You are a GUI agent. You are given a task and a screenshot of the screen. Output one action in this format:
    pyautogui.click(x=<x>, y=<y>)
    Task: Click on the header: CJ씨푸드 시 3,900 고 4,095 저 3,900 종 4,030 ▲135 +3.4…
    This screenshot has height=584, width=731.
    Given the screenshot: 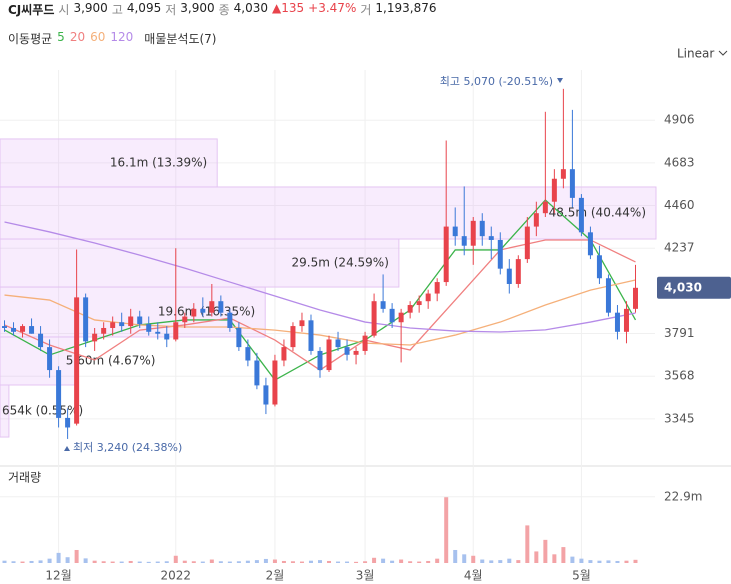 What is the action you would take?
    pyautogui.click(x=222, y=9)
    